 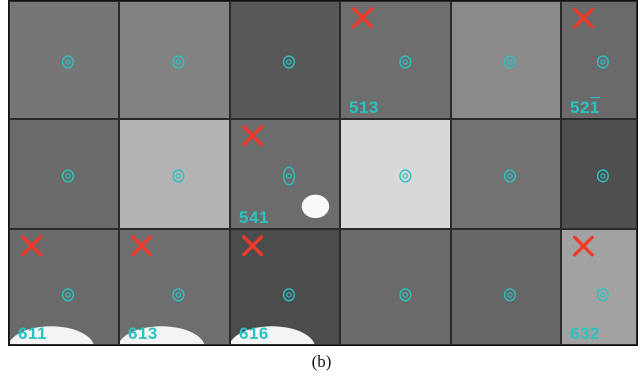 I want to click on diffraction-panel: 541, so click(x=285, y=174).